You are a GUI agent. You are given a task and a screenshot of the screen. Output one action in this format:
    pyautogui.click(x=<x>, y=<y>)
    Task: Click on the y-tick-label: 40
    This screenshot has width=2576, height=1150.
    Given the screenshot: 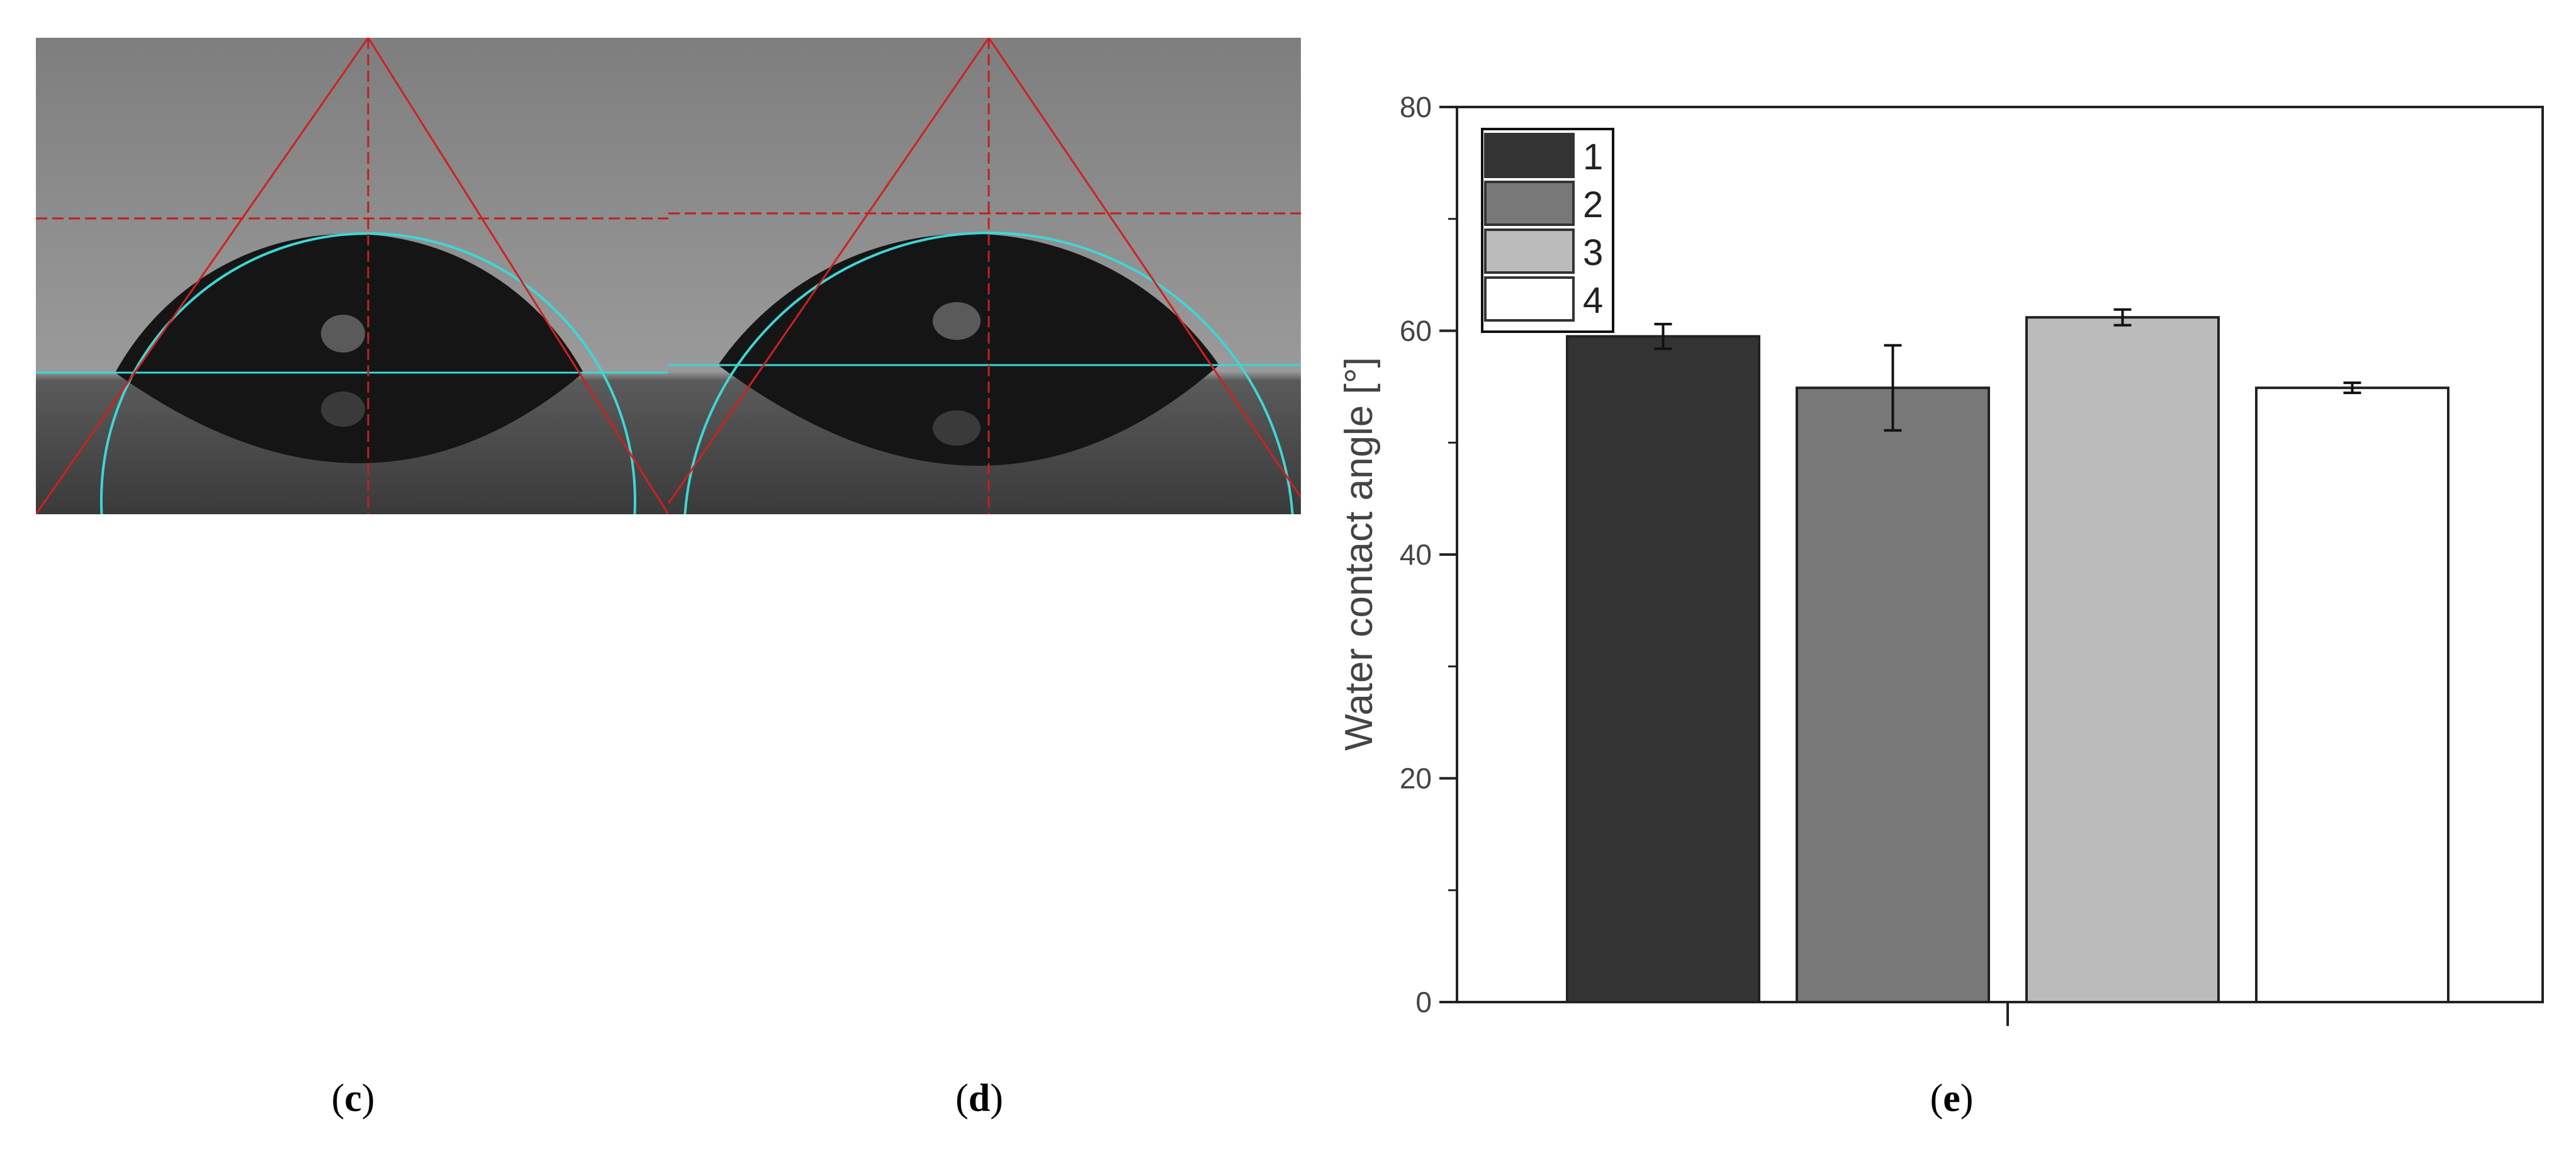 What is the action you would take?
    pyautogui.click(x=1416, y=555)
    